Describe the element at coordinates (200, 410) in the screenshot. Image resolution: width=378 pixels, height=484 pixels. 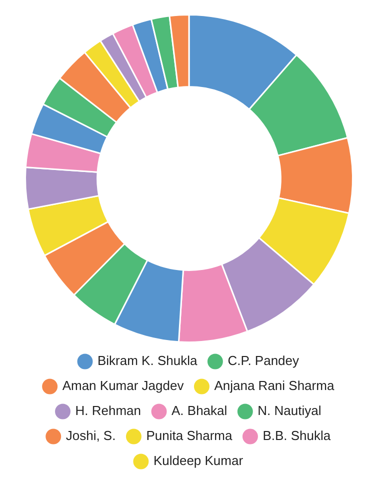
I see `legend-label: A. Bhakal` at that location.